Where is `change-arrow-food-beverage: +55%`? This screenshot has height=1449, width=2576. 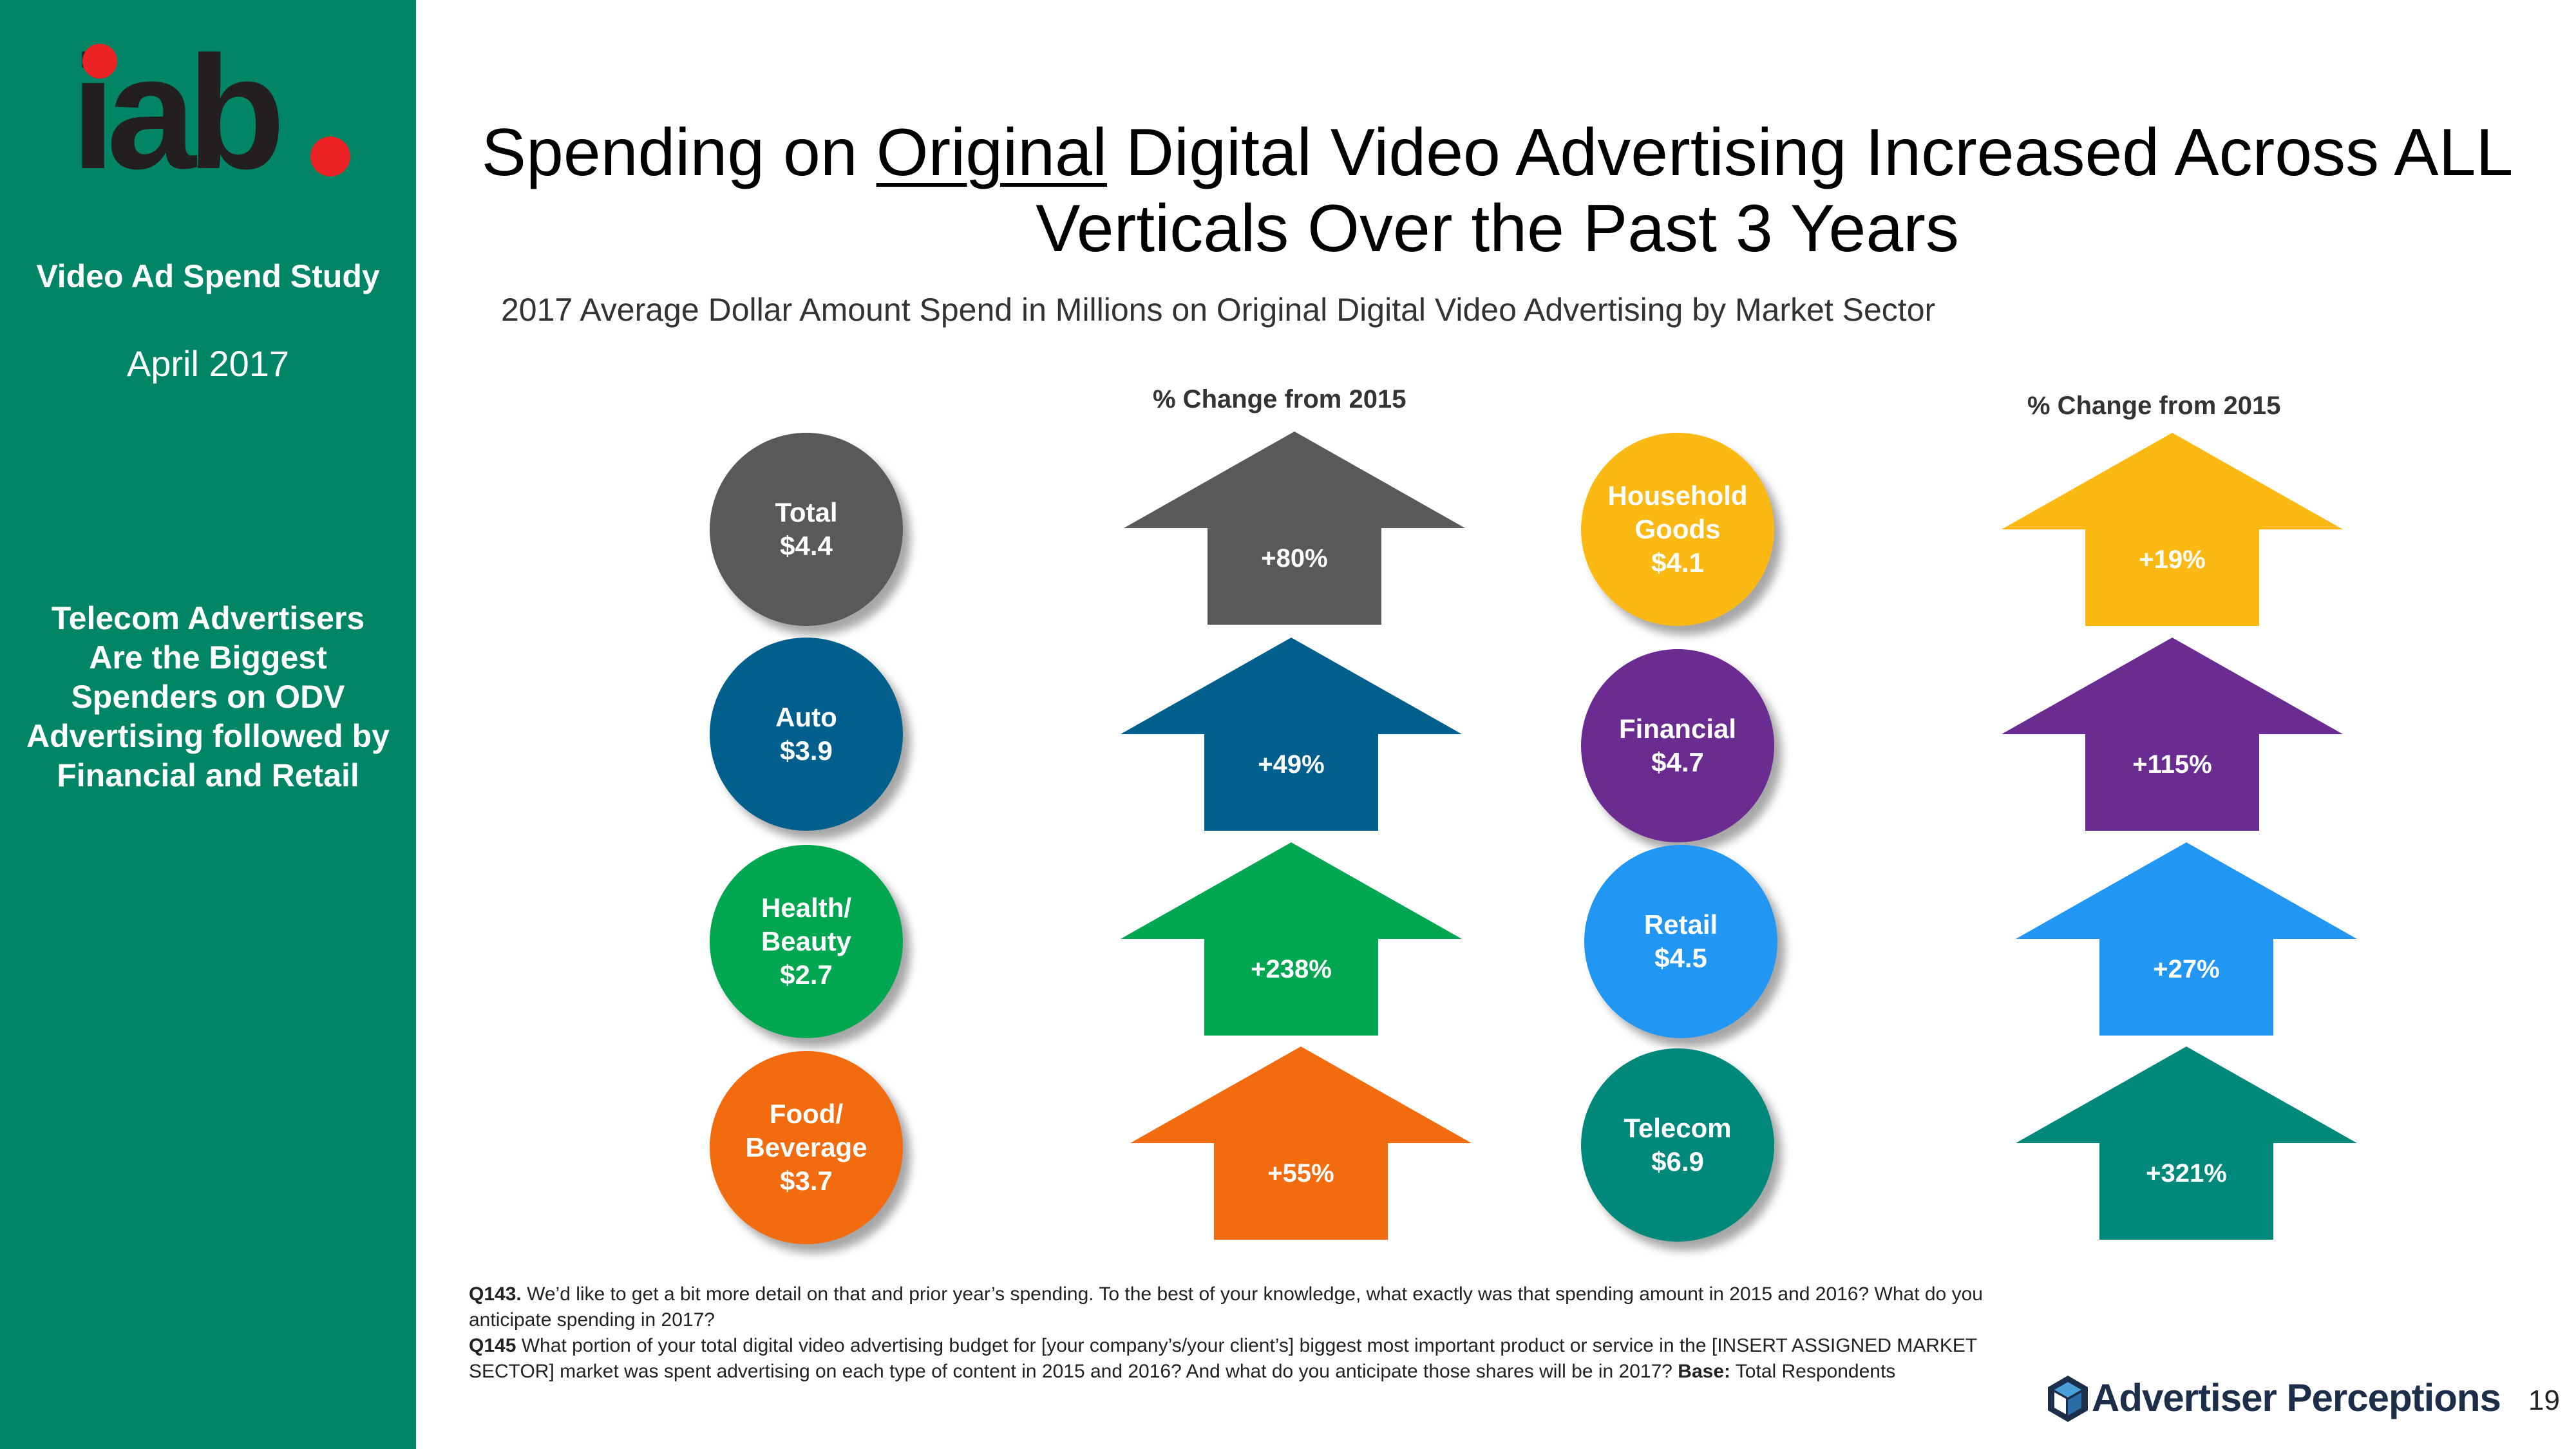 change-arrow-food-beverage: +55% is located at coordinates (1301, 1143).